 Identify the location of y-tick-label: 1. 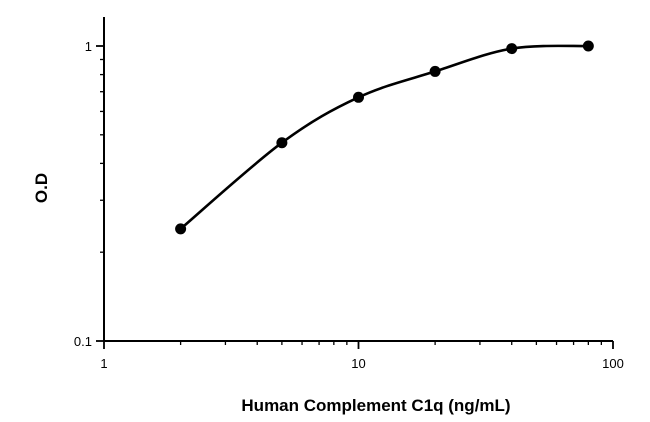
(88, 46).